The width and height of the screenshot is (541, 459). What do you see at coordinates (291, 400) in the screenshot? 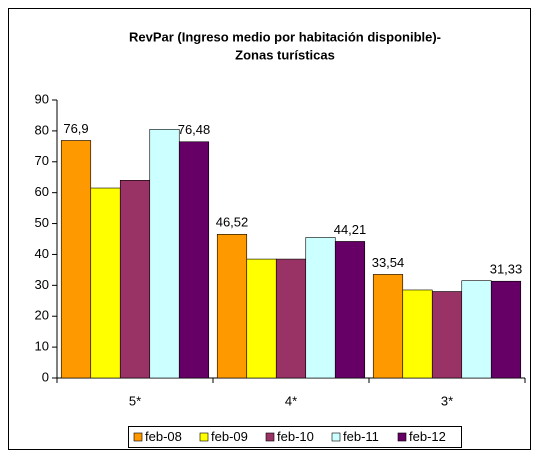
I see `x-tick-label: 4*` at bounding box center [291, 400].